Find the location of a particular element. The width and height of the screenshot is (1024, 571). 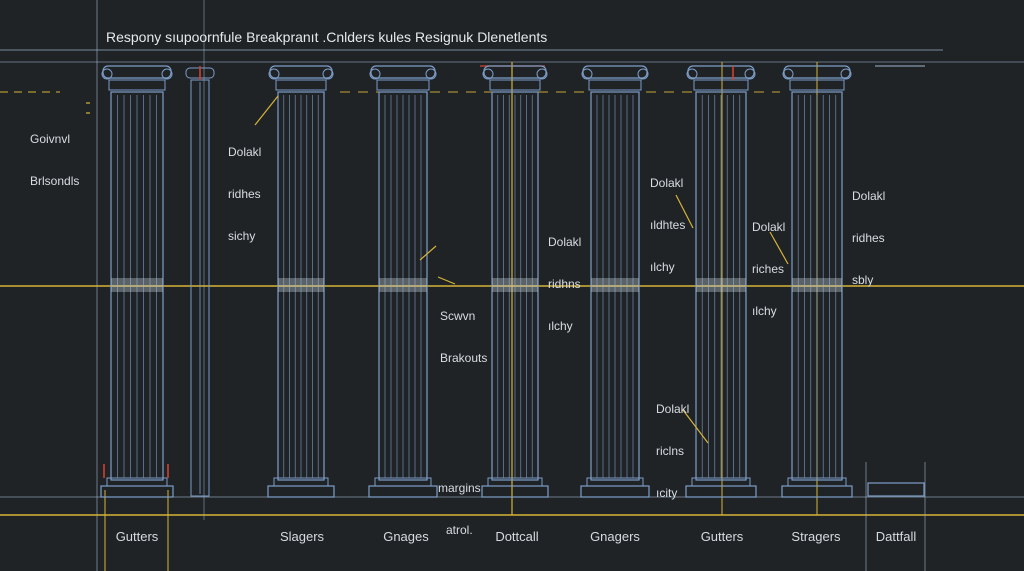

annotation-dolakl-2: Dolakl ridhns ılchy is located at coordinates (564, 284).